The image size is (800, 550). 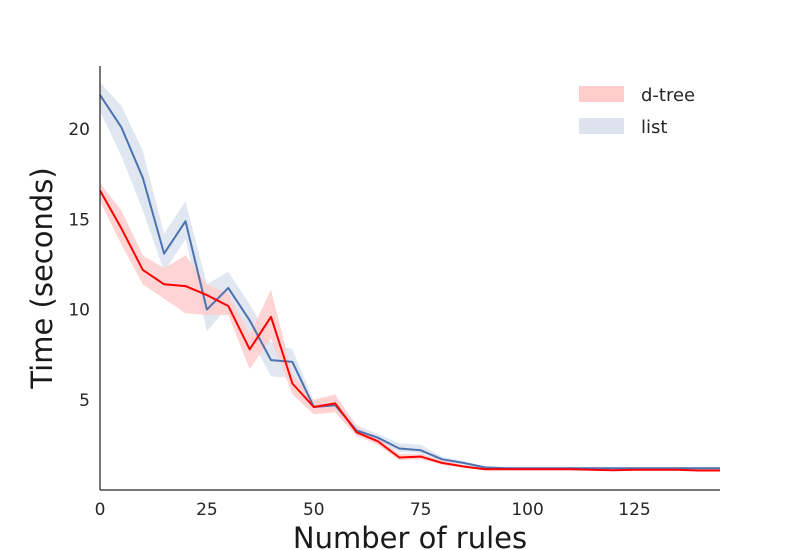 What do you see at coordinates (79, 265) in the screenshot?
I see `y-tick-labels: 5 10 15 20` at bounding box center [79, 265].